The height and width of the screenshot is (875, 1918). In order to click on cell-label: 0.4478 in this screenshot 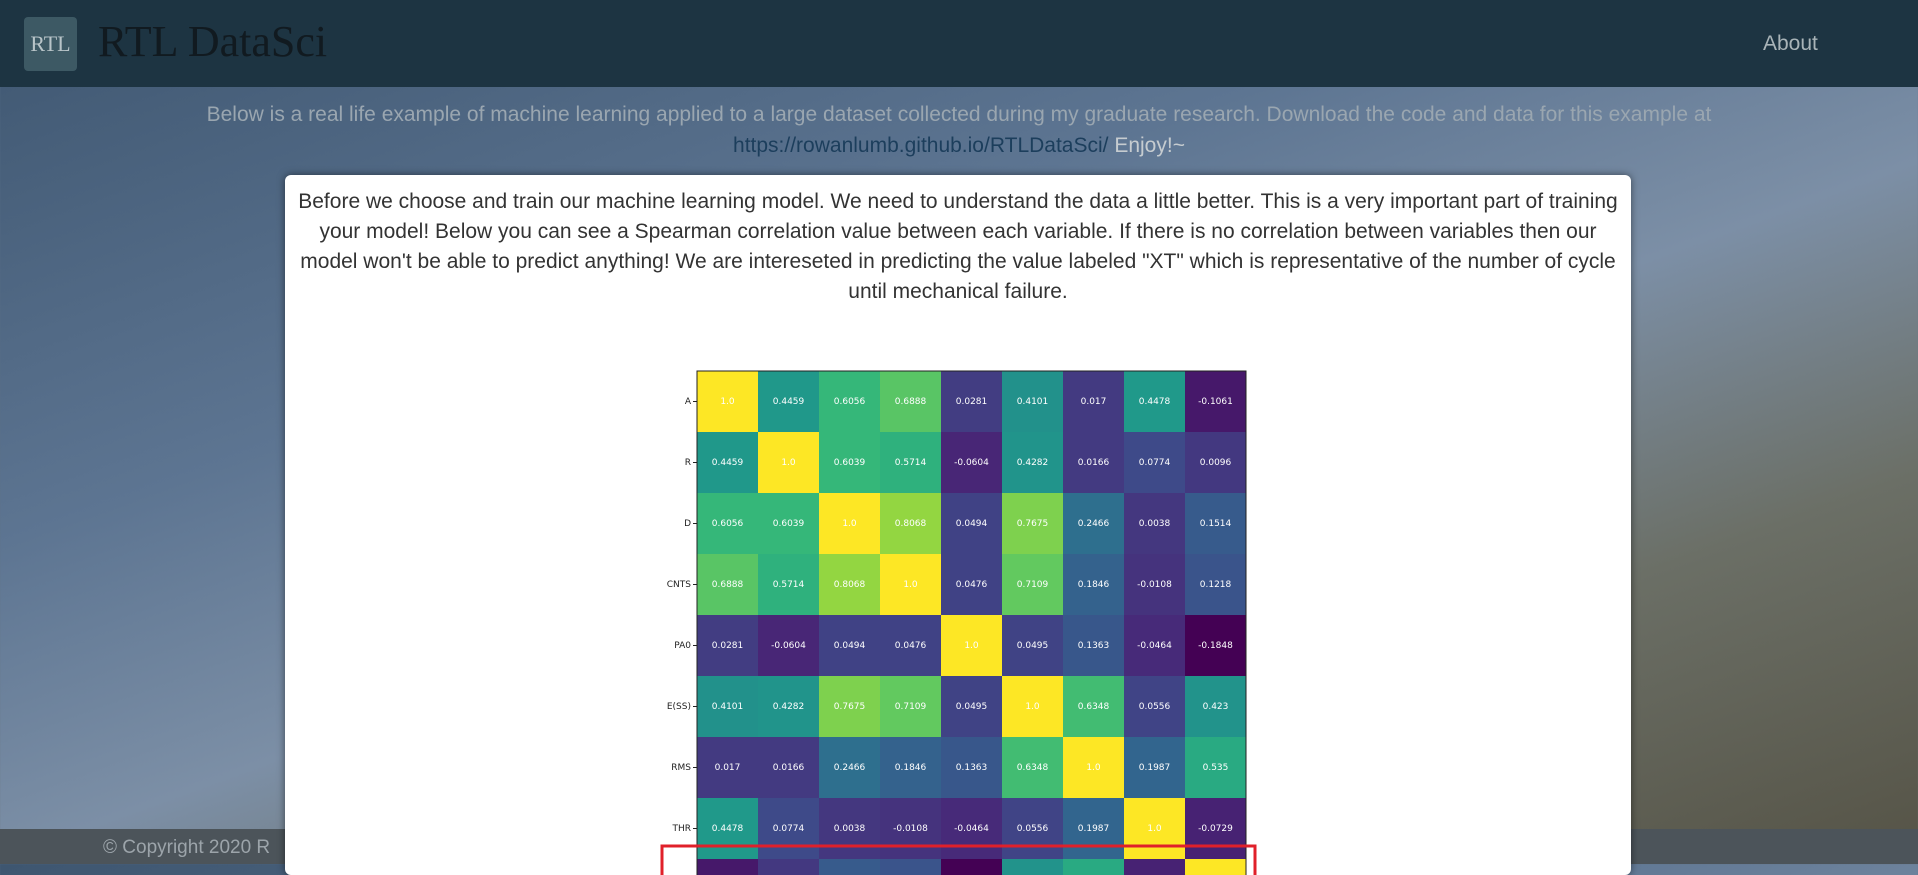, I will do `click(1155, 402)`.